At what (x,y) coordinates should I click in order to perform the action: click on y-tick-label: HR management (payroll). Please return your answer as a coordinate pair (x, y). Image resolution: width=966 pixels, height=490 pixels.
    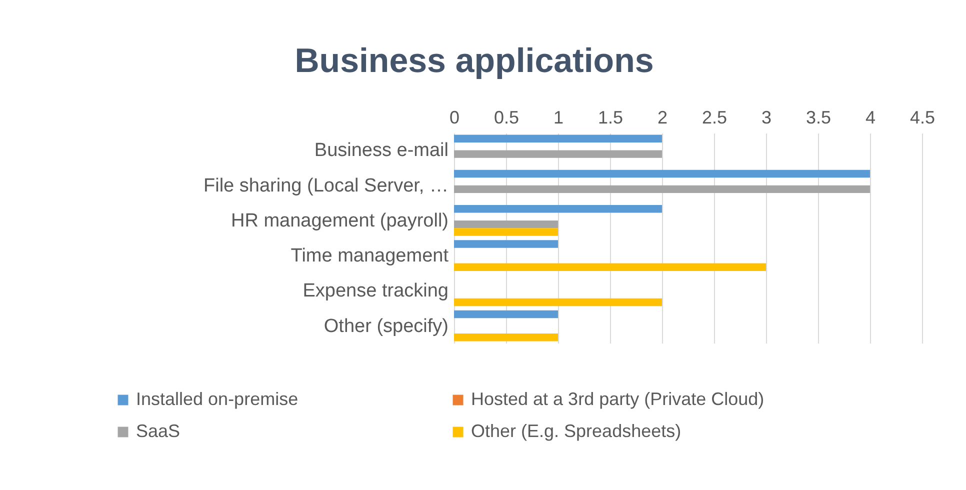
    Looking at the image, I should click on (339, 221).